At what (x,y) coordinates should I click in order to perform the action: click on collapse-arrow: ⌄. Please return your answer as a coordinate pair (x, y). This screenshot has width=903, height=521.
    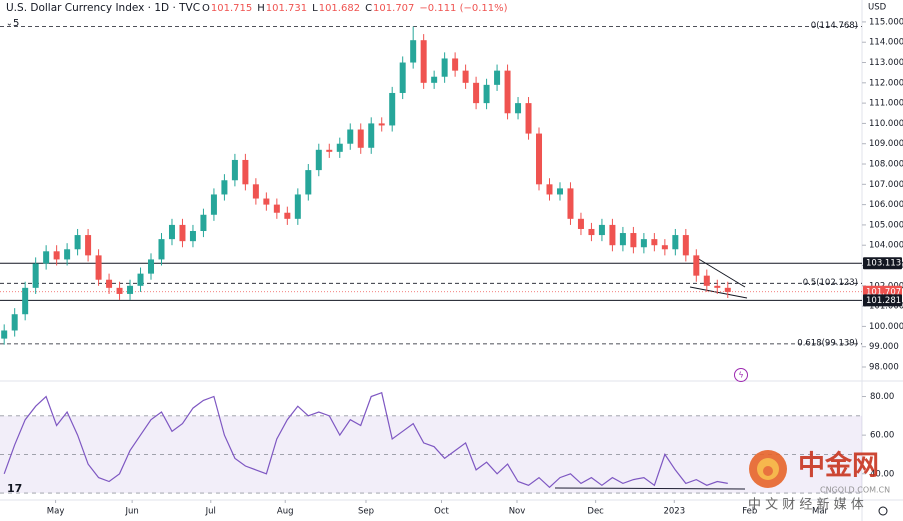
    Looking at the image, I should click on (9, 23).